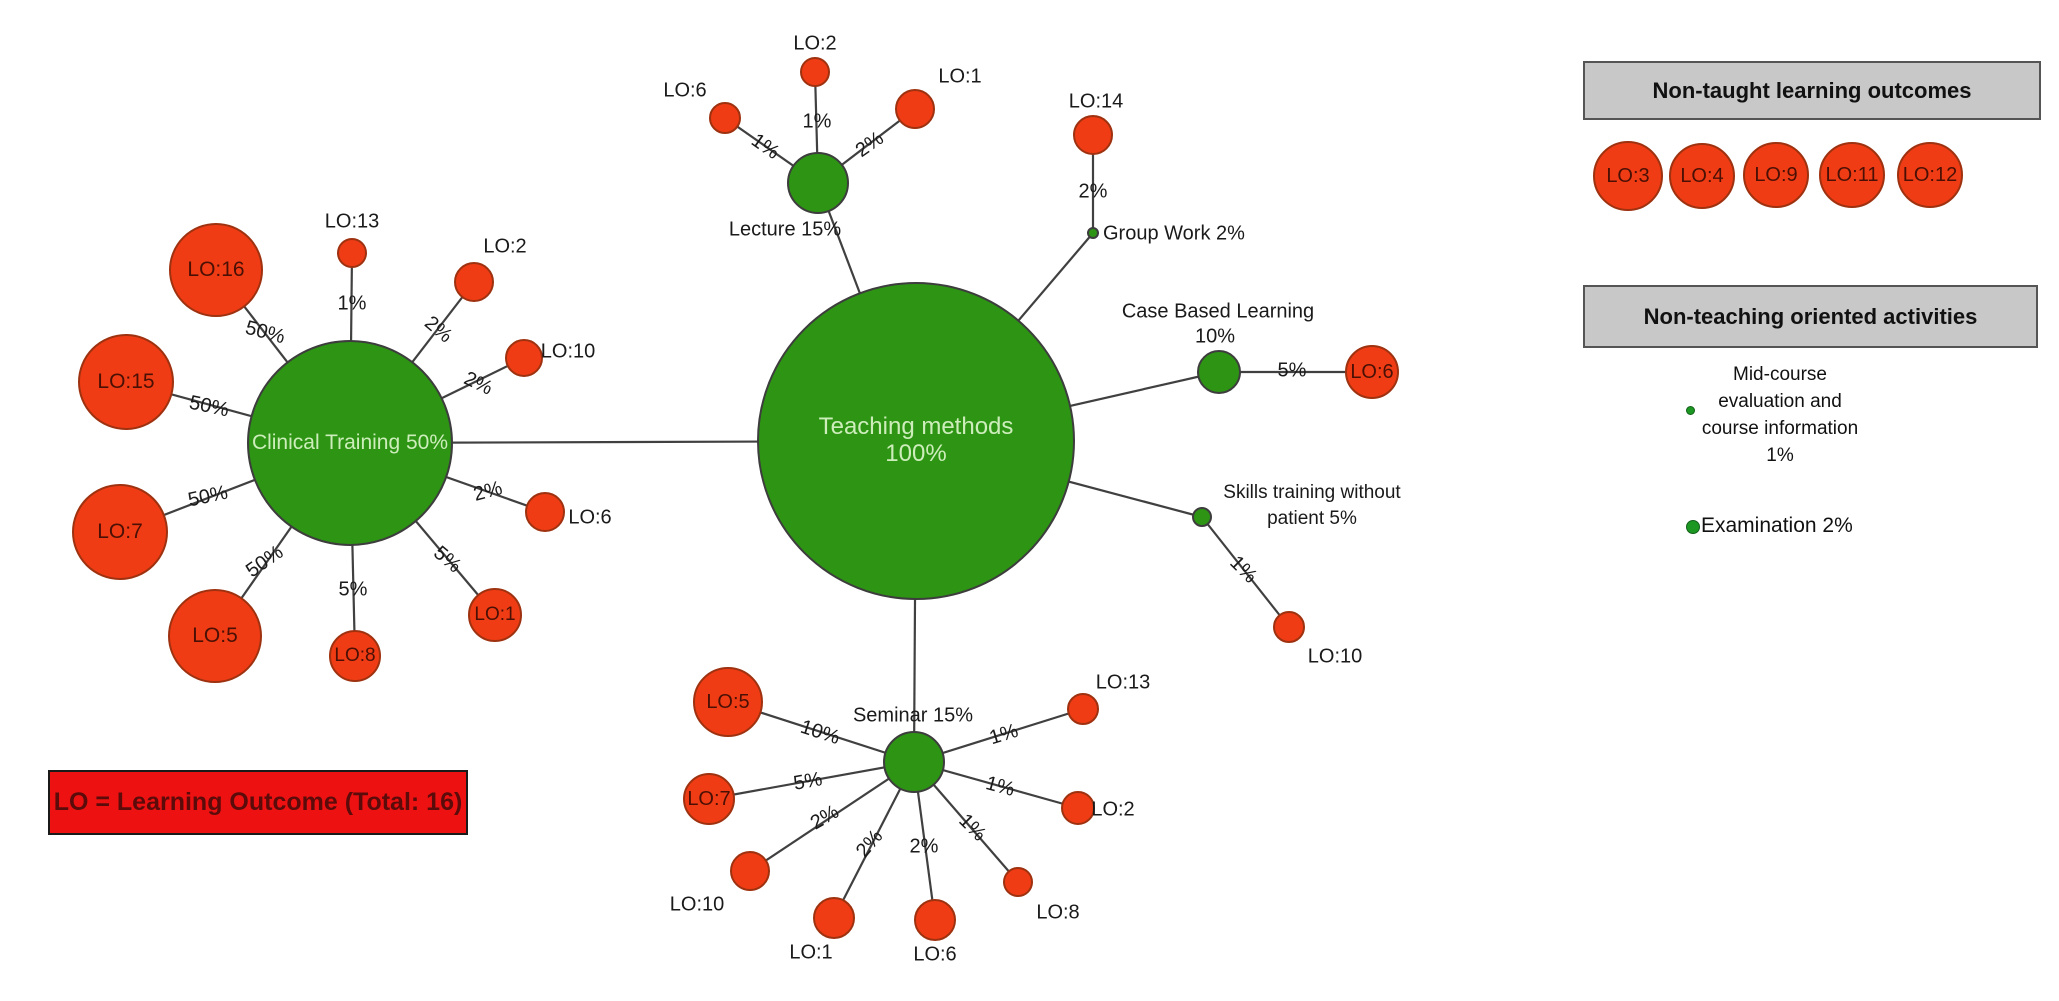 The image size is (2059, 1001). I want to click on node-ct-lo15-label: LO:15, so click(126, 382).